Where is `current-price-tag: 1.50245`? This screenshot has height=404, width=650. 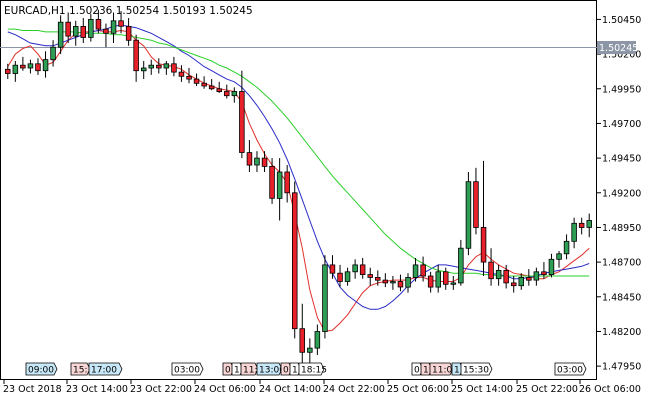
current-price-tag: 1.50245 is located at coordinates (617, 47).